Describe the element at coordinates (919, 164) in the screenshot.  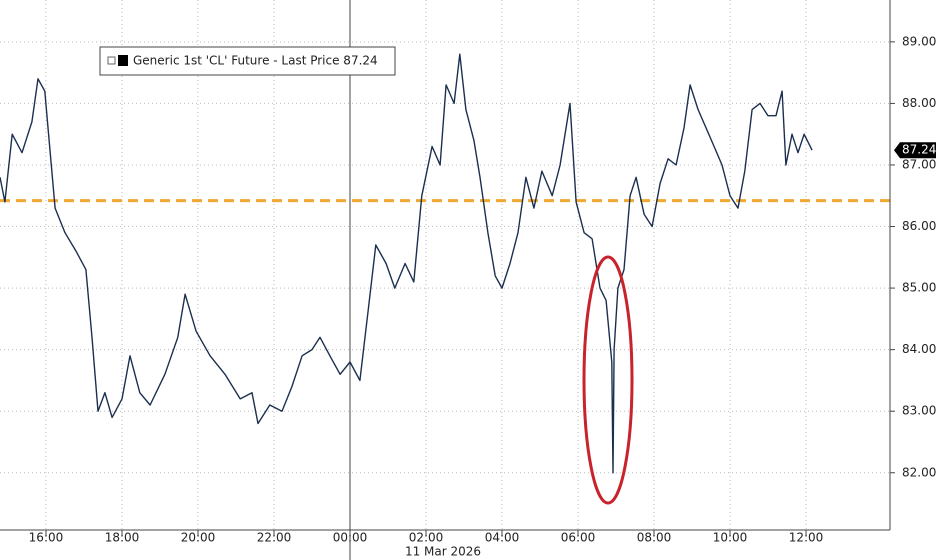
I see `y-tick-label: 87.00` at that location.